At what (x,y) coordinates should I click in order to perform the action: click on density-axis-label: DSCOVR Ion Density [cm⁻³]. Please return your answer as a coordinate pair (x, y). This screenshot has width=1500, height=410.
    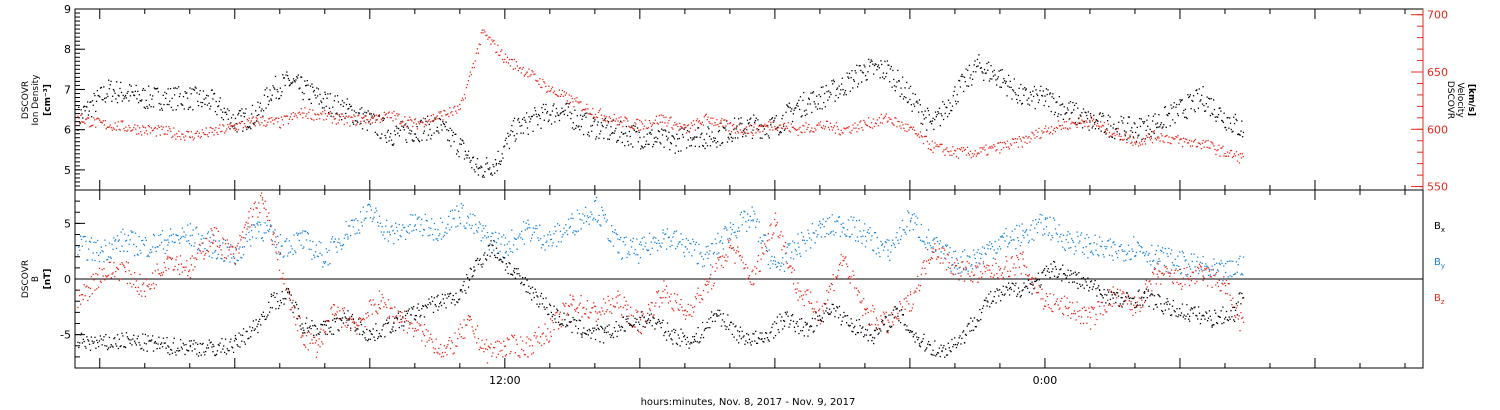
    Looking at the image, I should click on (37, 100).